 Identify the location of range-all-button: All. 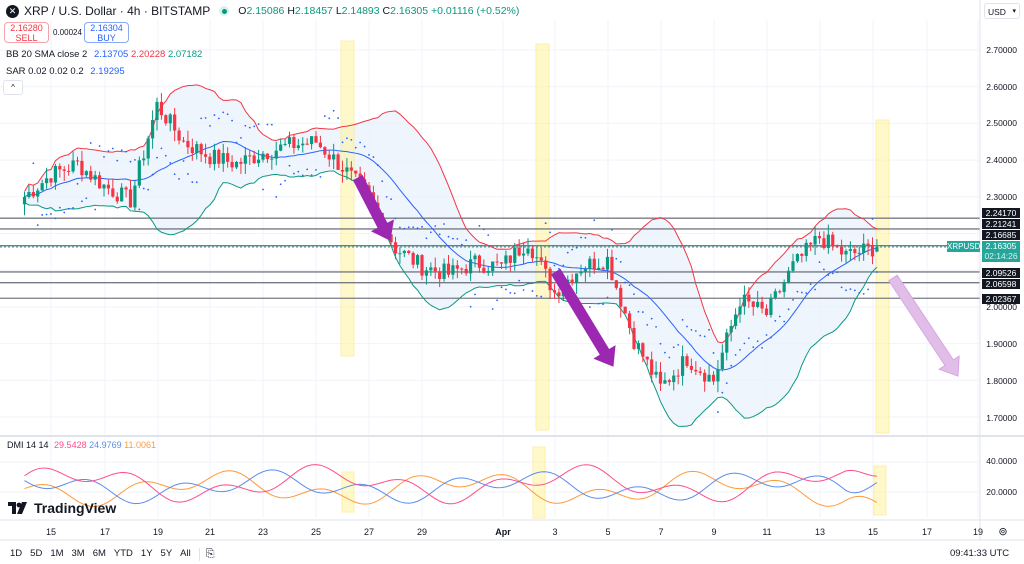
(185, 553).